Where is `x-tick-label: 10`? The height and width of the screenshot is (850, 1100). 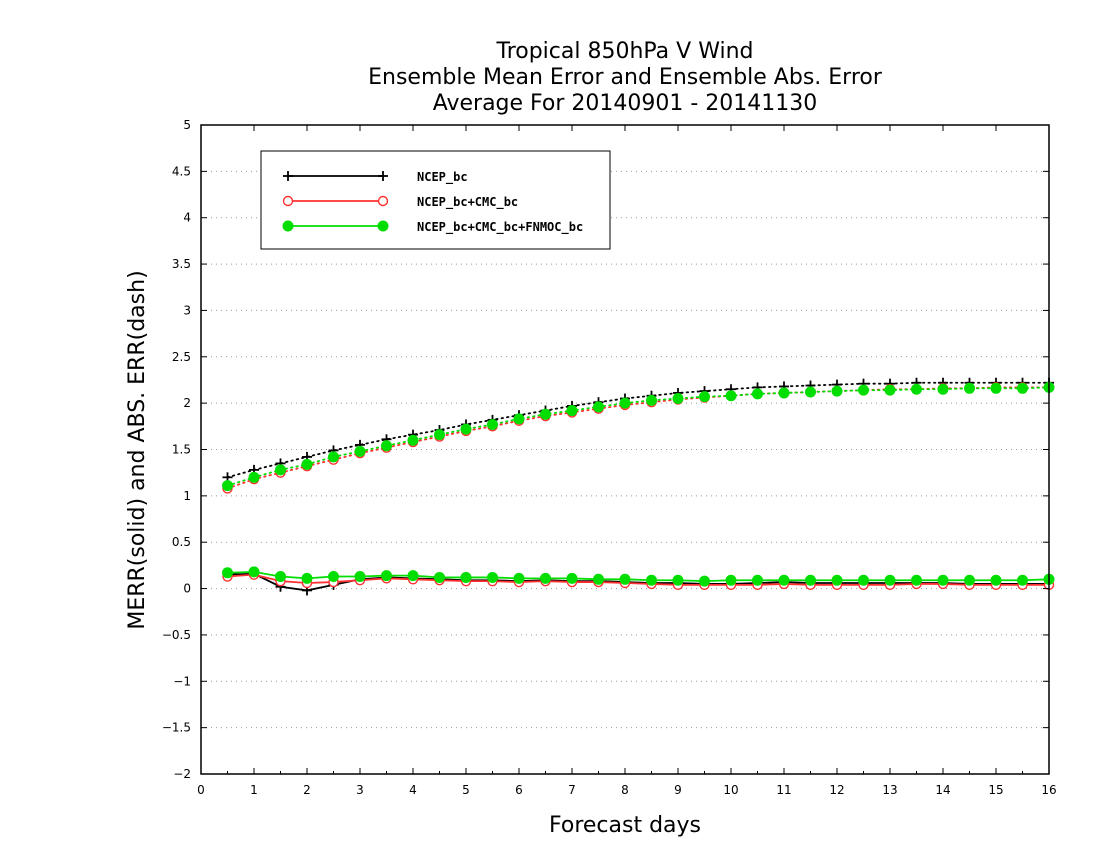 x-tick-label: 10 is located at coordinates (730, 790).